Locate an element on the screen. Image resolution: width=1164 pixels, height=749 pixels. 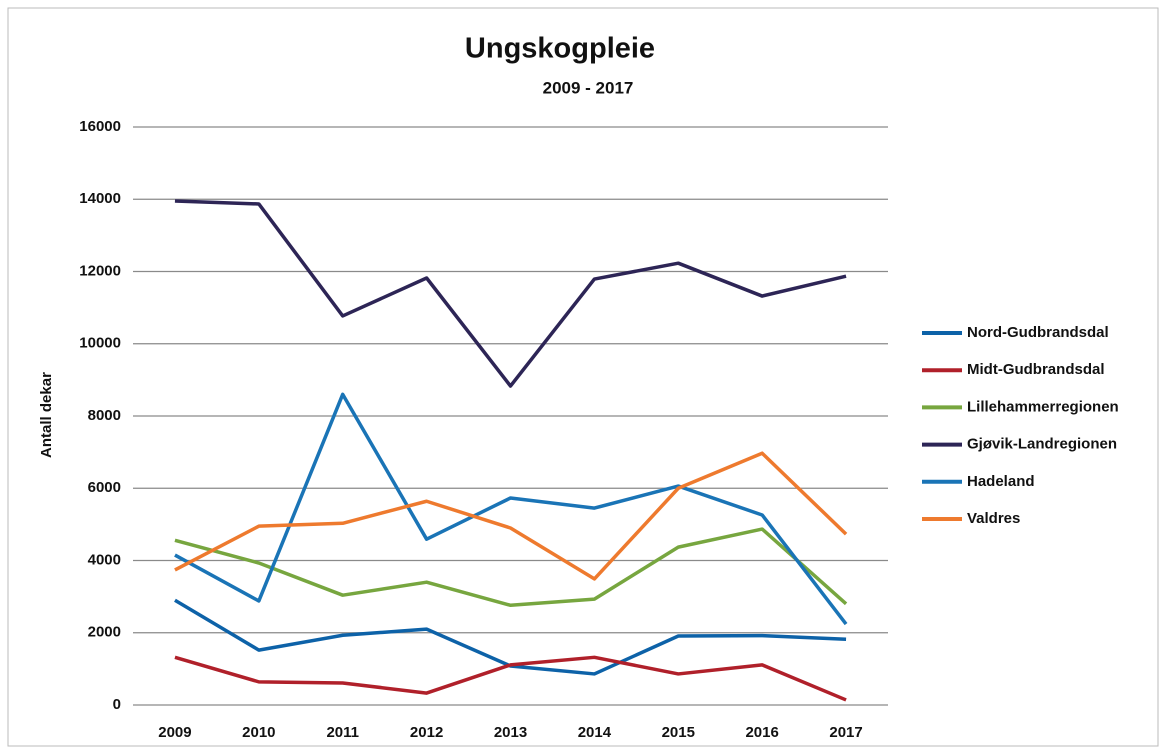
y-tick-label: 16000 is located at coordinates (100, 126).